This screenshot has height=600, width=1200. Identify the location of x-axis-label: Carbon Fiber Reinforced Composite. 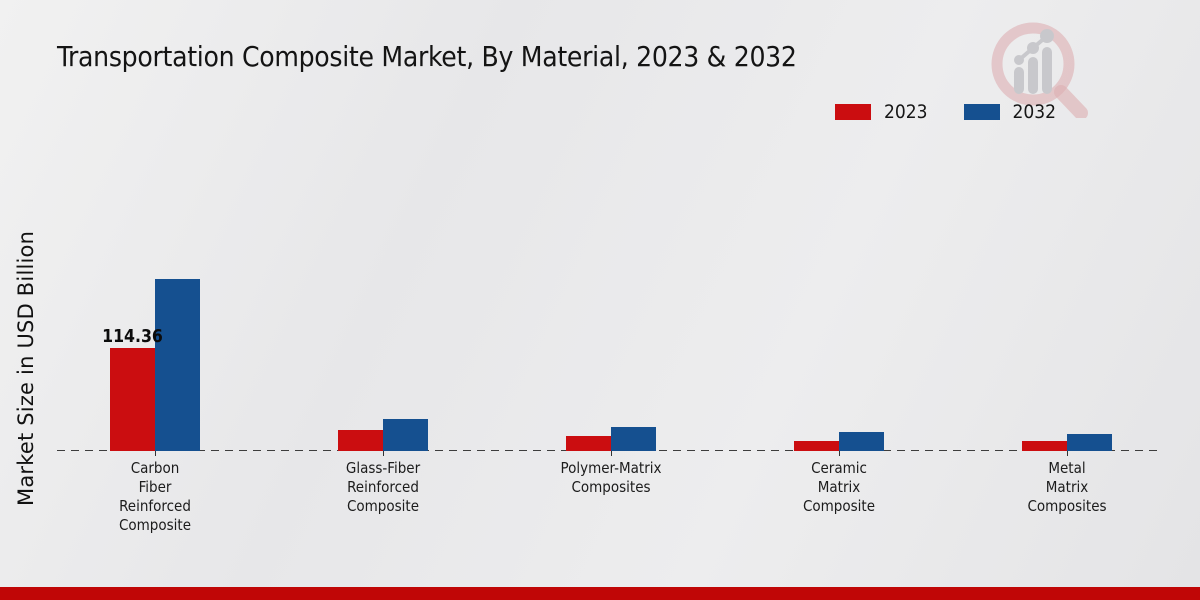
(155, 496).